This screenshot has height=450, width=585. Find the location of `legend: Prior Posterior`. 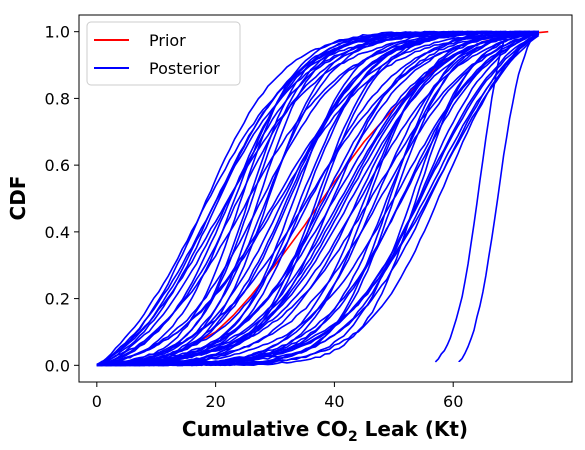

legend: Prior Posterior is located at coordinates (163, 53).